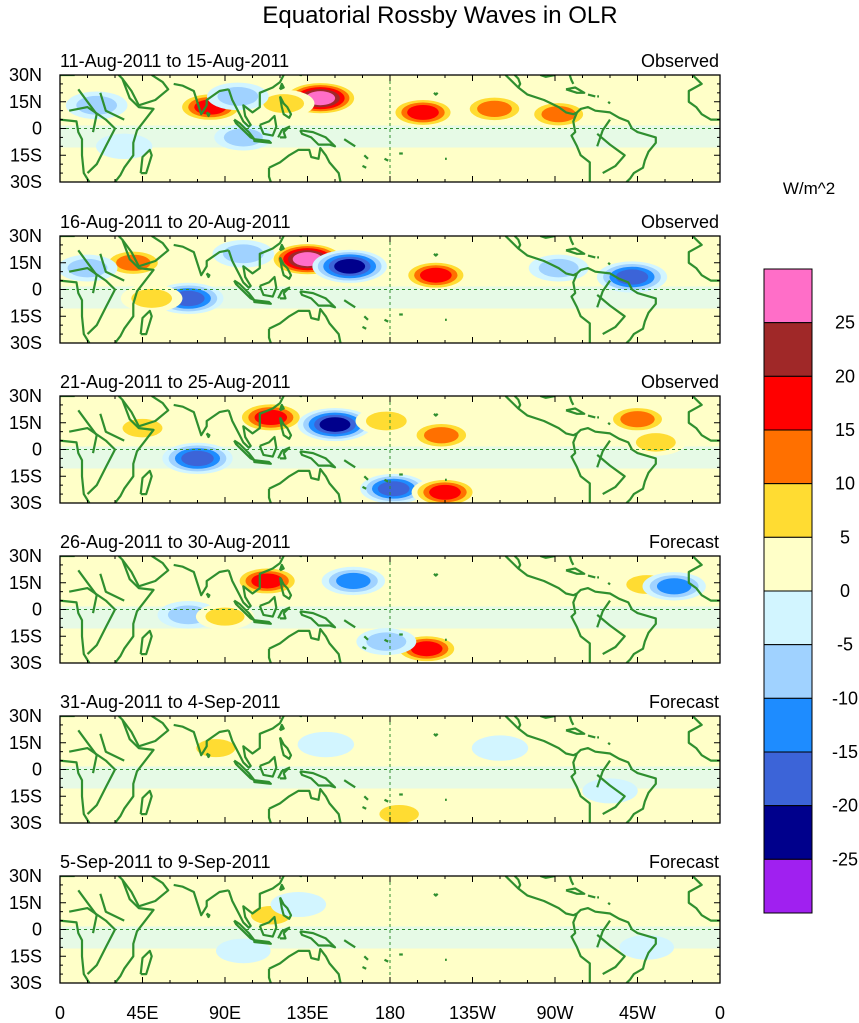 The height and width of the screenshot is (1023, 859). I want to click on colorbar-level-label: -15, so click(845, 752).